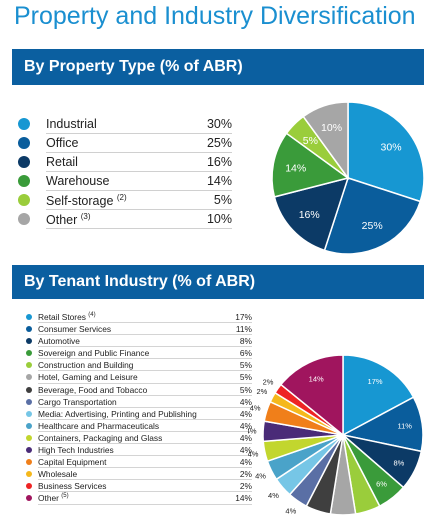 The height and width of the screenshot is (528, 433). I want to click on tenant-industry-slice-label: 5%, so click(314, 519).